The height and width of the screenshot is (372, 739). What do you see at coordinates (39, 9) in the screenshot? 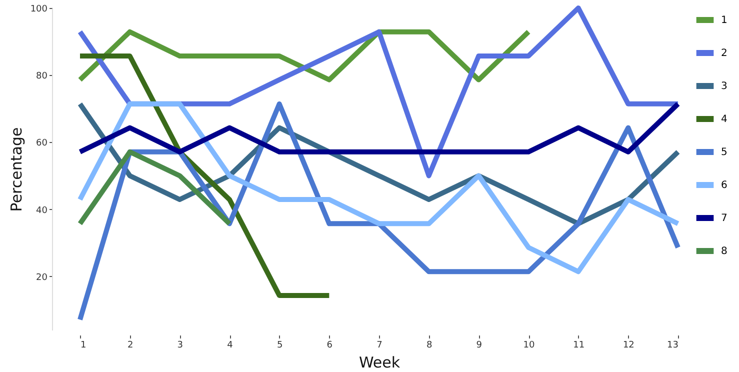
I see `y-tick-label: 100` at bounding box center [39, 9].